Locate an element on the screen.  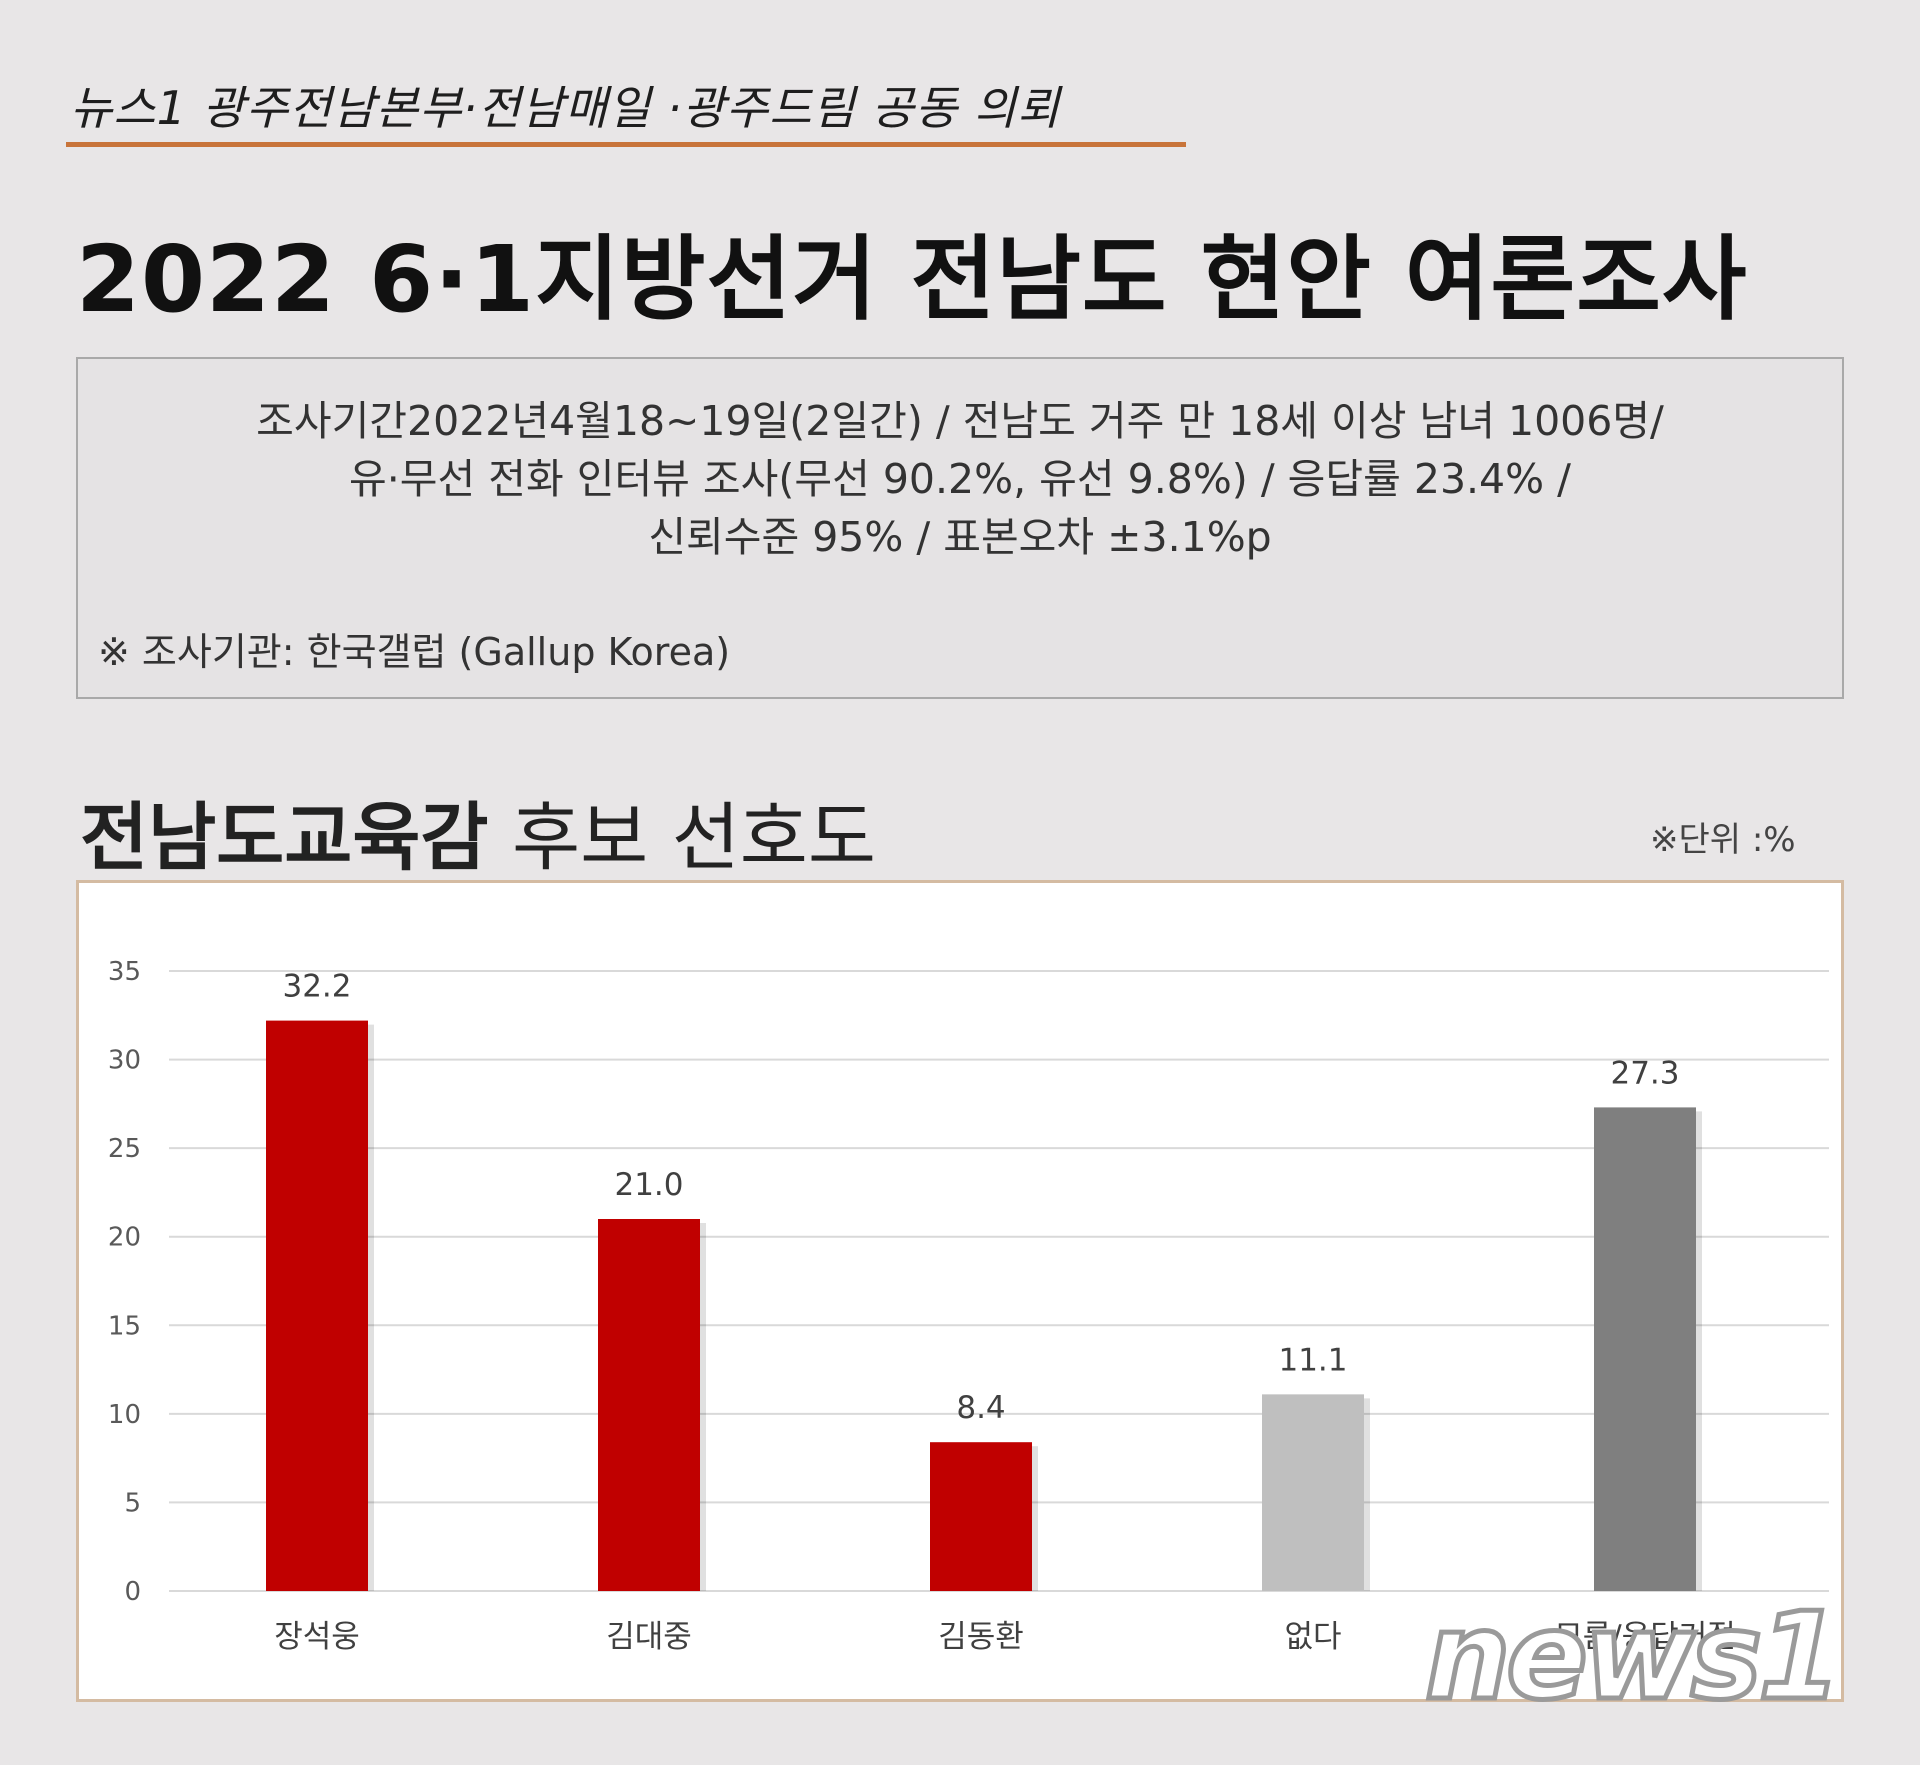
unit-note: ※단위 :% is located at coordinates (1723, 840).